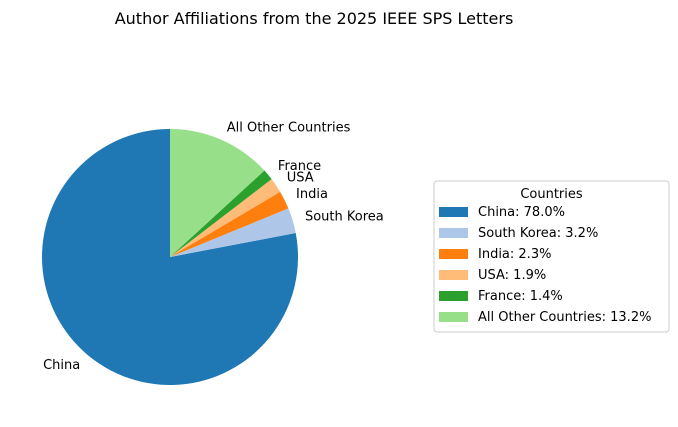 This screenshot has width=678, height=427. I want to click on slice-label-usa: USA, so click(300, 178).